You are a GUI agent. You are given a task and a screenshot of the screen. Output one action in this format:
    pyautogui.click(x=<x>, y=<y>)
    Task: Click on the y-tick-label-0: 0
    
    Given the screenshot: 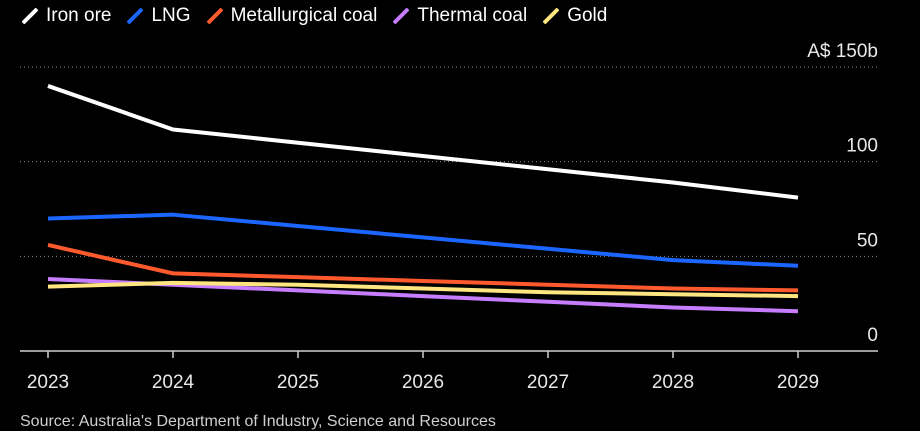 What is the action you would take?
    pyautogui.click(x=872, y=335)
    